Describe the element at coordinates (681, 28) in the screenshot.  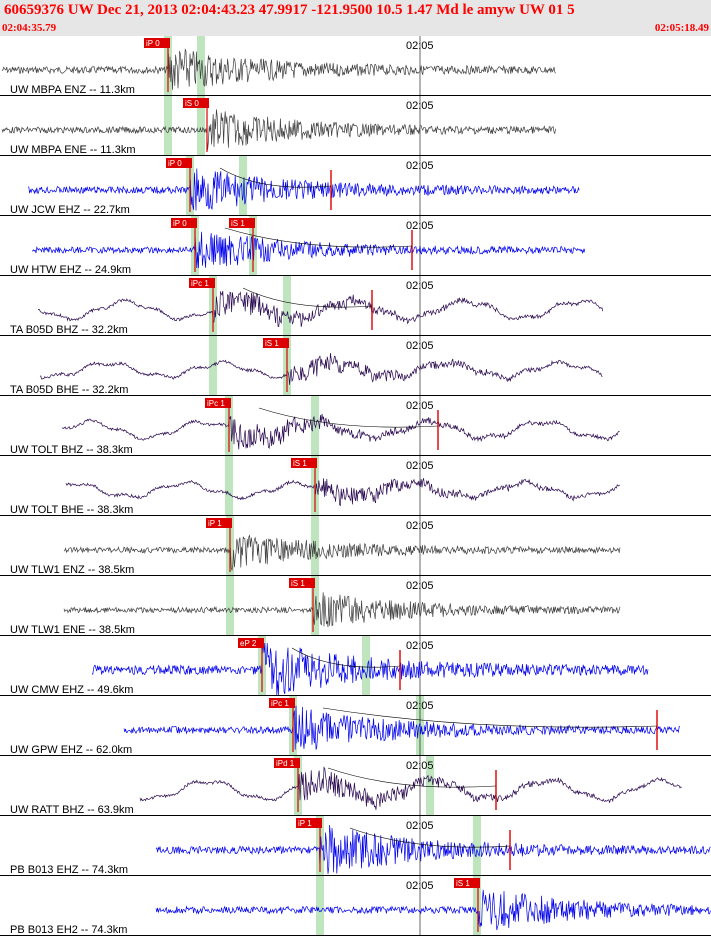
I see `time-end-label: 02:05:18.49` at that location.